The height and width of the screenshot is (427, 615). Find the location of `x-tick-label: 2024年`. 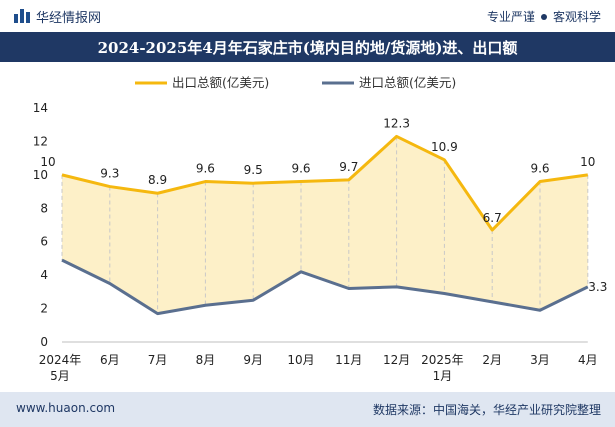

x-tick-label: 2024年 is located at coordinates (60, 360).